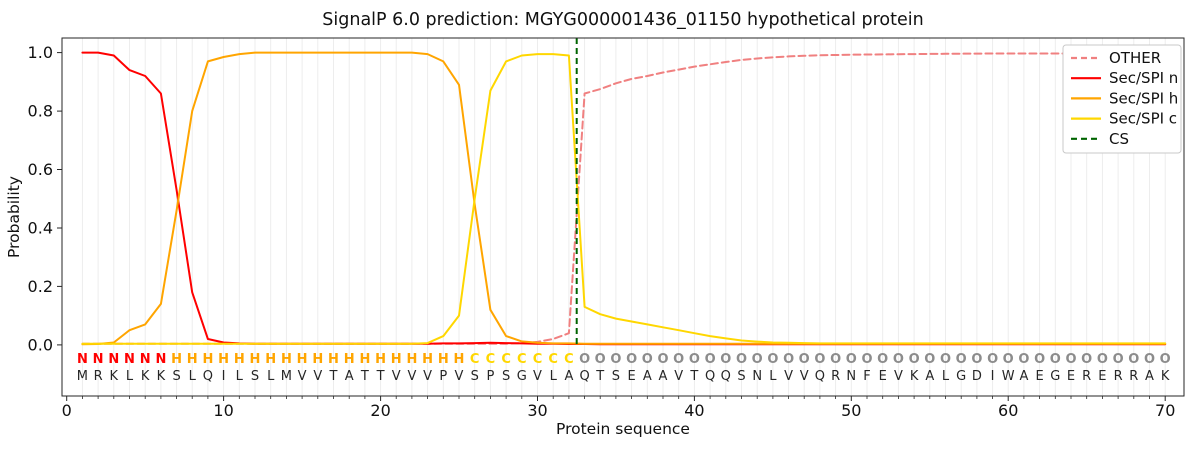 The height and width of the screenshot is (450, 1200). What do you see at coordinates (1008, 376) in the screenshot?
I see `residue-letter: W` at bounding box center [1008, 376].